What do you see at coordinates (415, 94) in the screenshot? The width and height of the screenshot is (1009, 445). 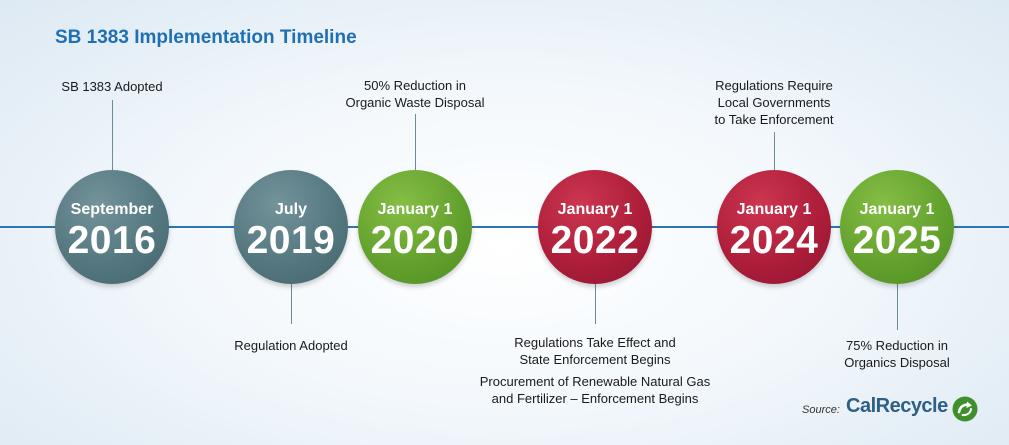 I see `milestone-label: 50% Reduction in Organic Waste Disposal` at bounding box center [415, 94].